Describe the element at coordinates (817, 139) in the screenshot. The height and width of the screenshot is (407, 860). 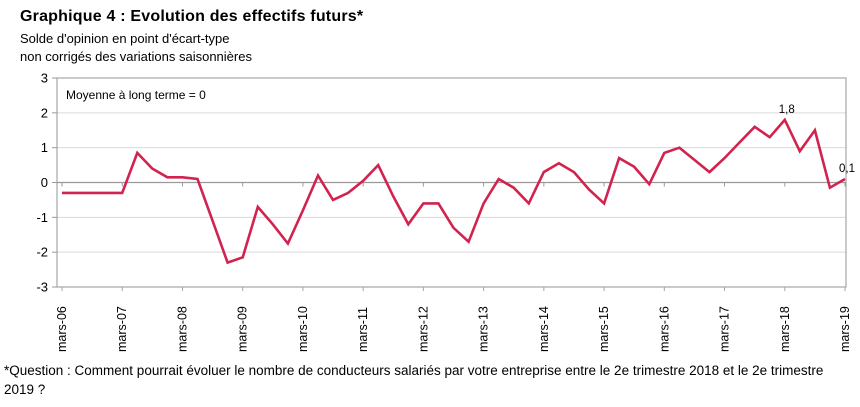
I see `data-point-labels: 1,8 0,1` at that location.